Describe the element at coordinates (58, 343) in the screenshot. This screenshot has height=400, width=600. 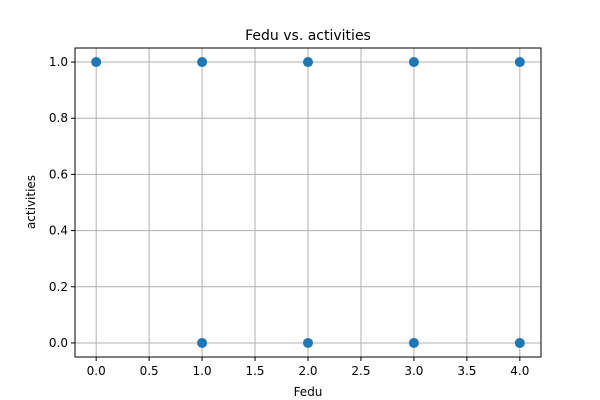
I see `y-tick-label: 0.0` at that location.